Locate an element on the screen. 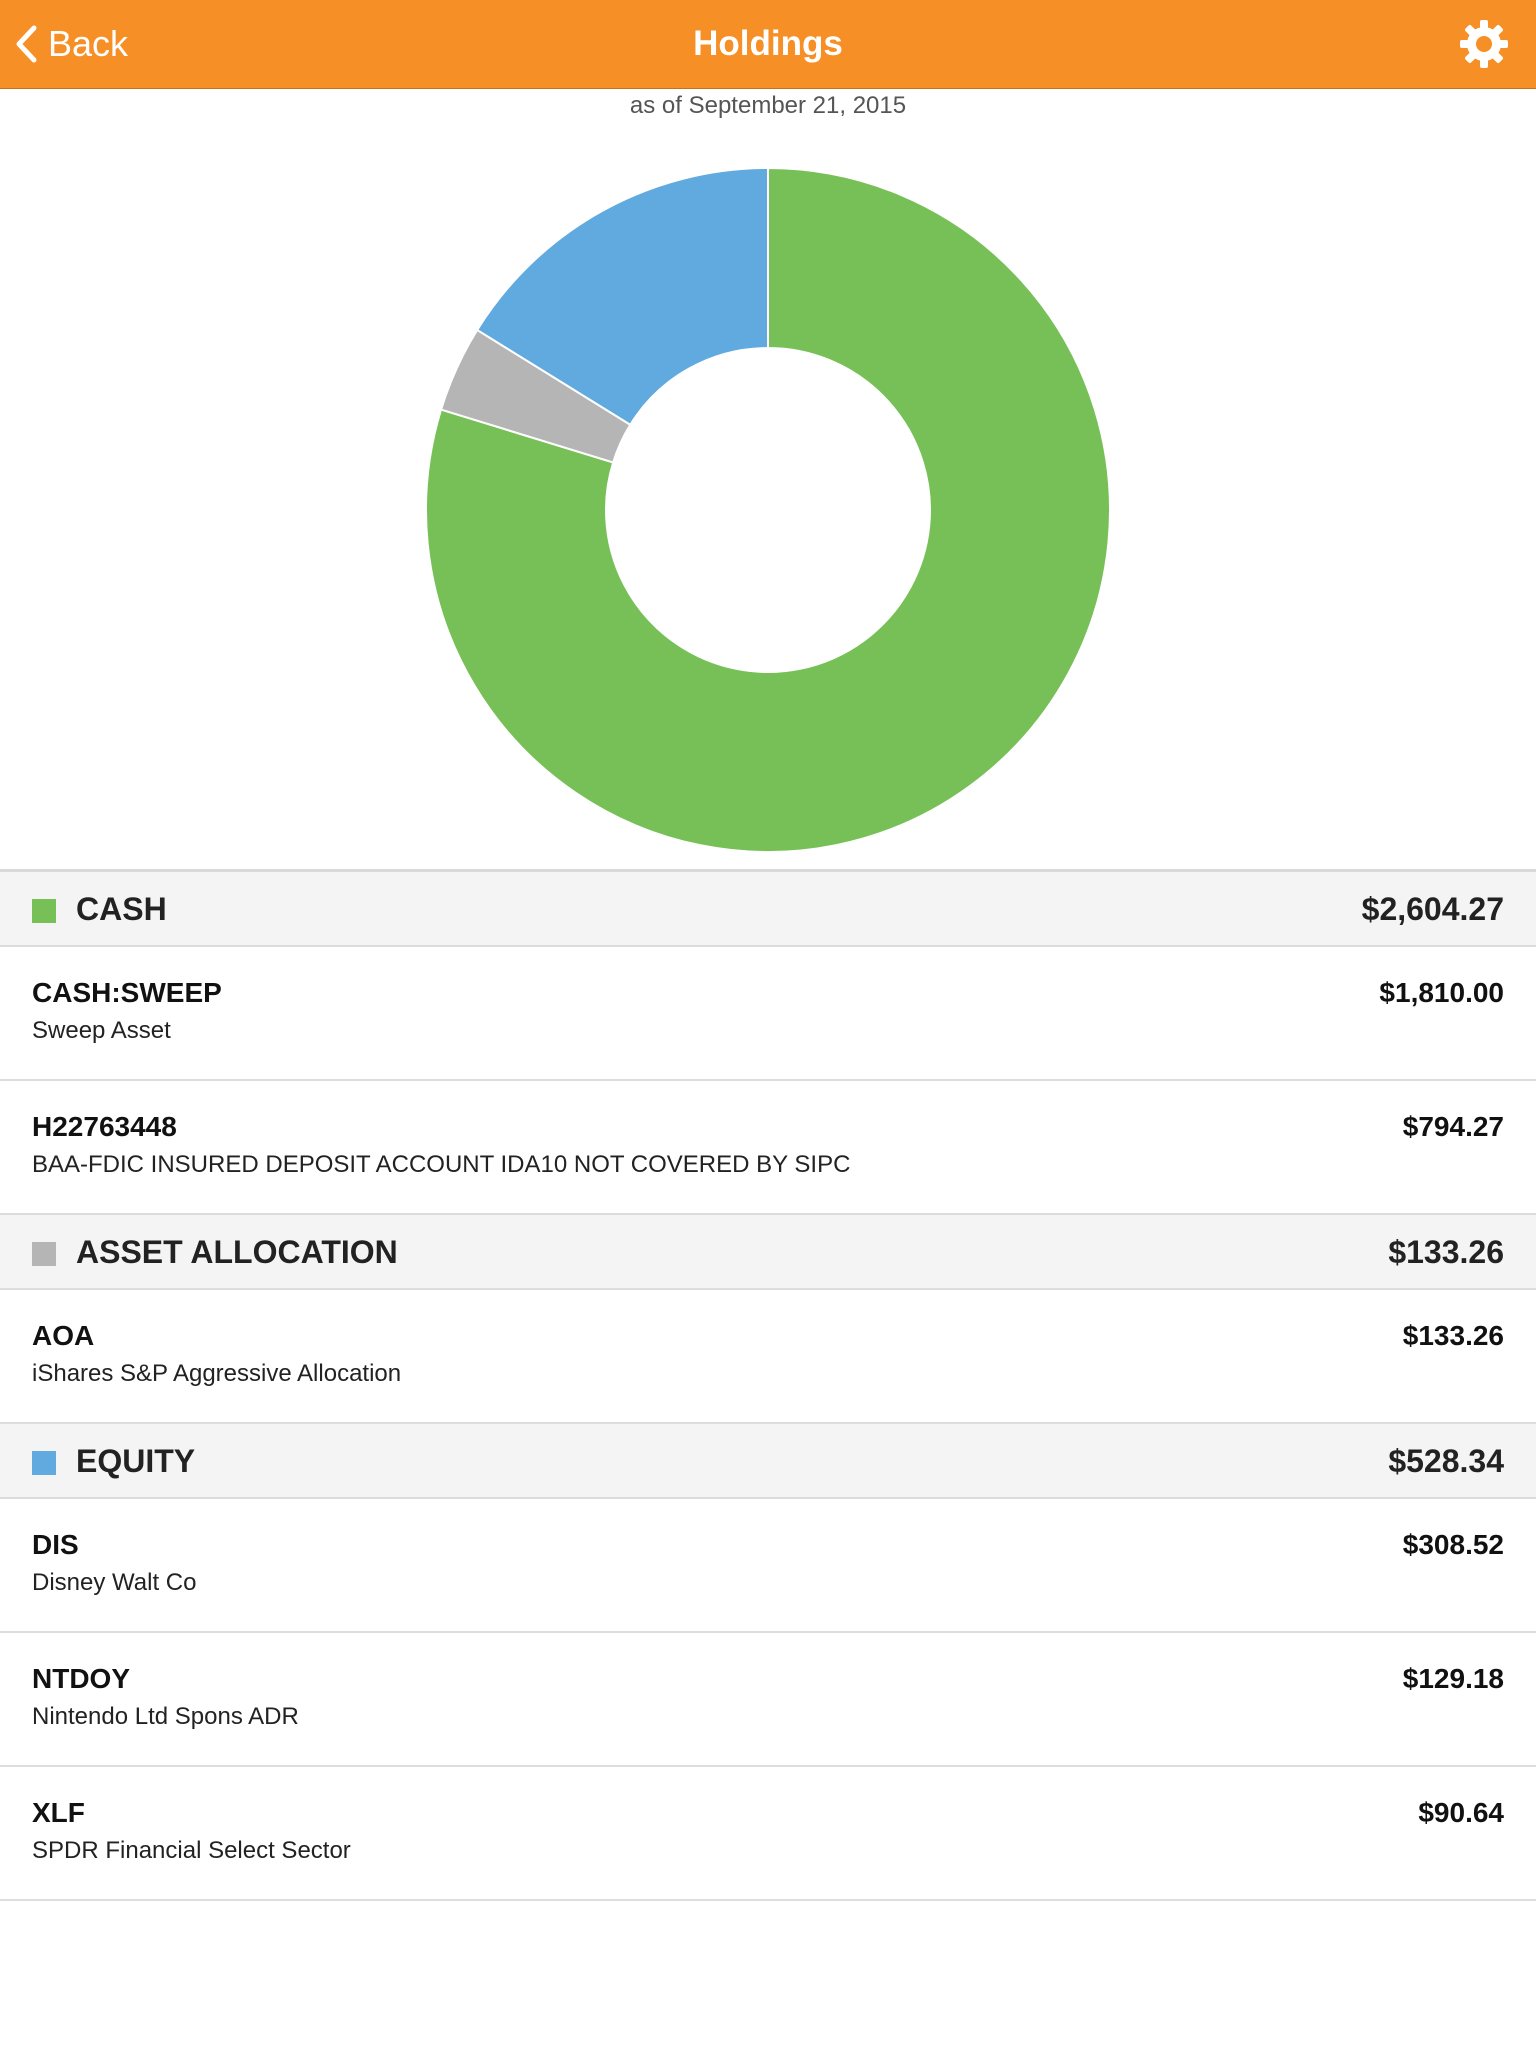 The height and width of the screenshot is (2048, 1536). holding-value: $129.18 is located at coordinates (1453, 1678).